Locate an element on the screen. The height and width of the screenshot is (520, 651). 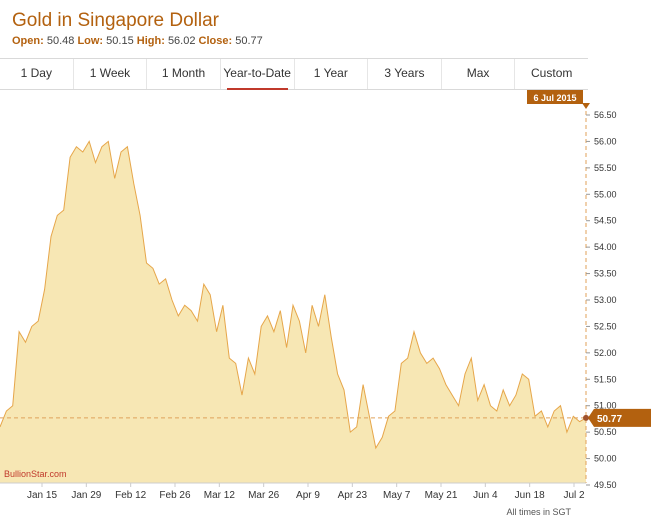
x-tick-label: Apr 23 is located at coordinates (353, 495).